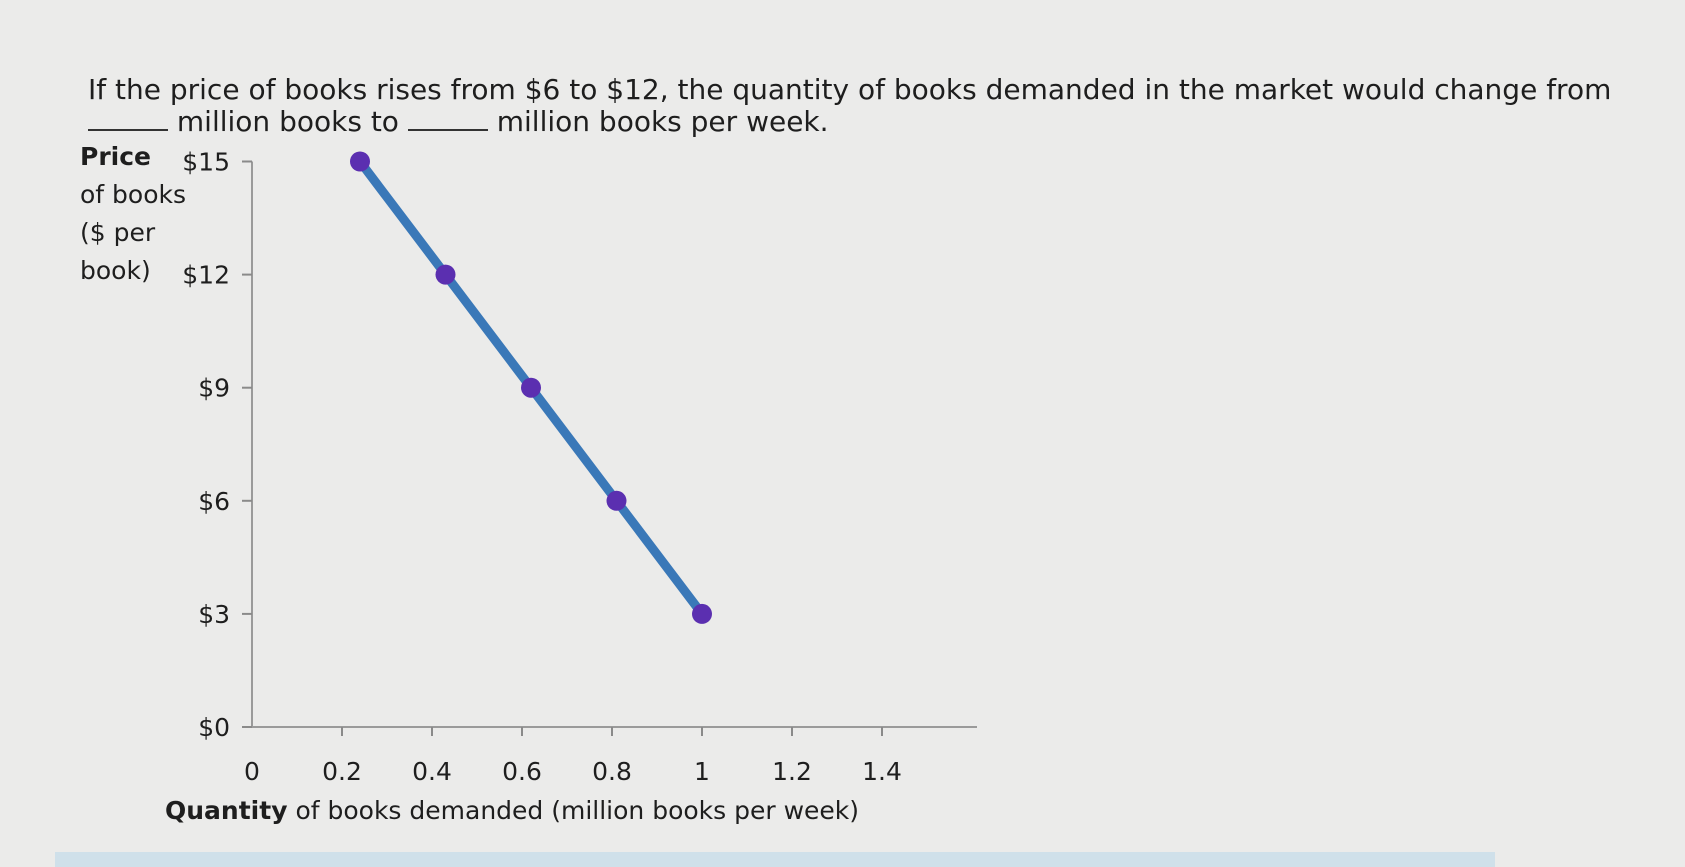 Image resolution: width=1685 pixels, height=867 pixels. I want to click on x-tick-label: 1.2, so click(792, 771).